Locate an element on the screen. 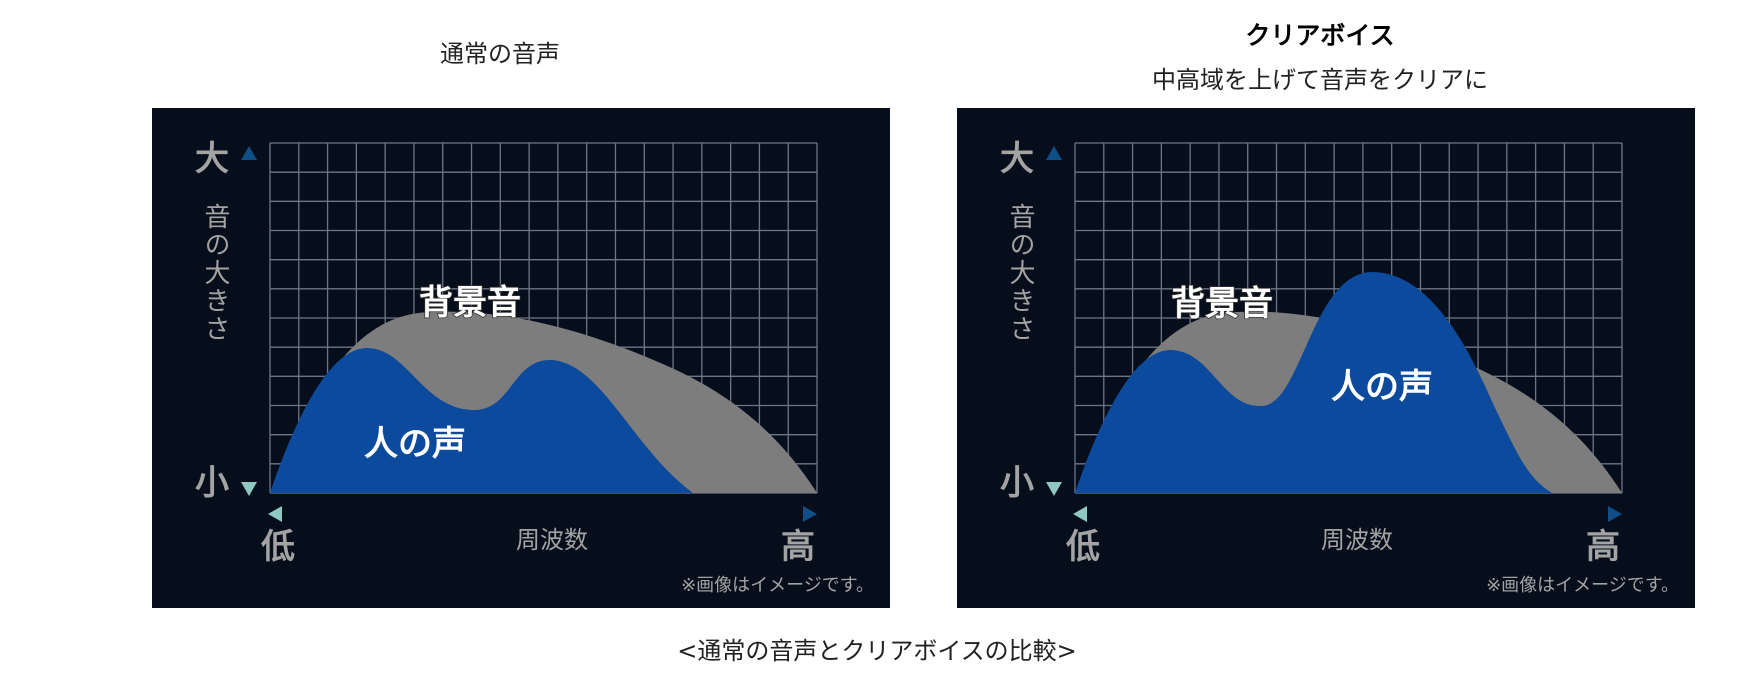 The width and height of the screenshot is (1754, 683). right-panel-title: クリアボイス is located at coordinates (1320, 35).